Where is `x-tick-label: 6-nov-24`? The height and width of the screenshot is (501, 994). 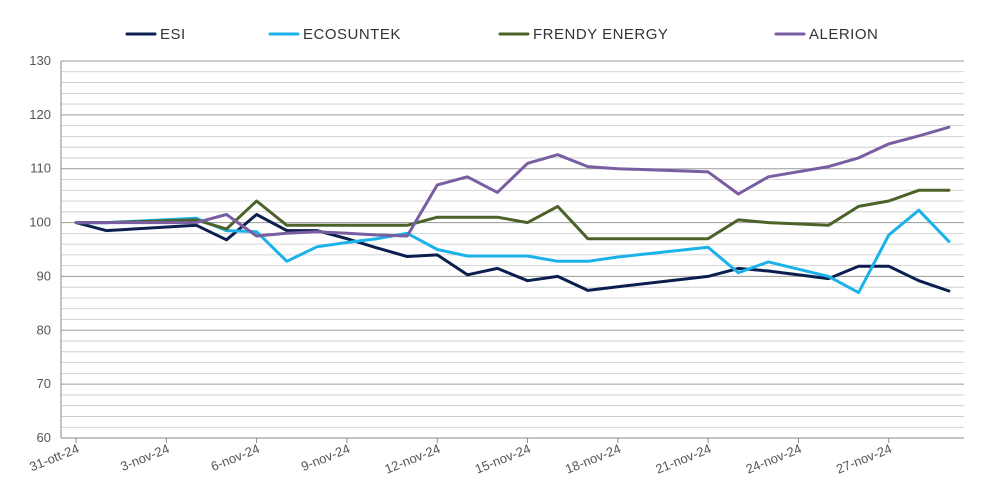
x-tick-label: 6-nov-24 is located at coordinates (235, 457).